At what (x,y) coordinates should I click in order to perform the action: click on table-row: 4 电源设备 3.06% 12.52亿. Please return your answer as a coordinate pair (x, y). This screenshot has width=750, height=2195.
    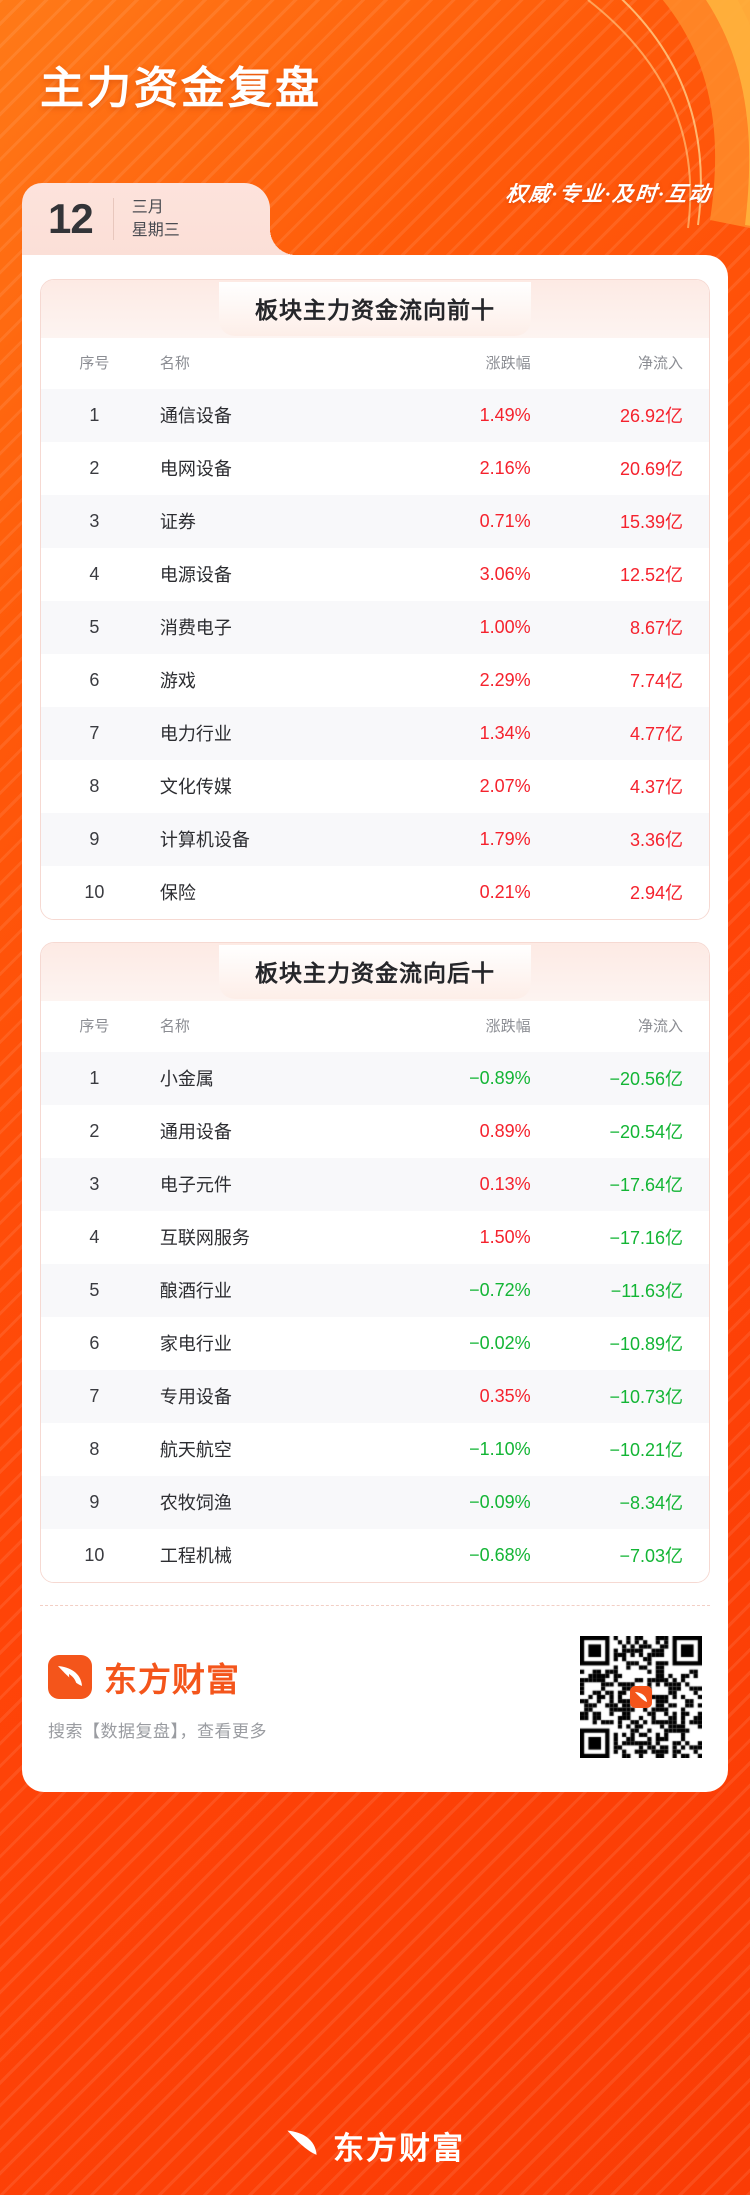
    Looking at the image, I should click on (375, 574).